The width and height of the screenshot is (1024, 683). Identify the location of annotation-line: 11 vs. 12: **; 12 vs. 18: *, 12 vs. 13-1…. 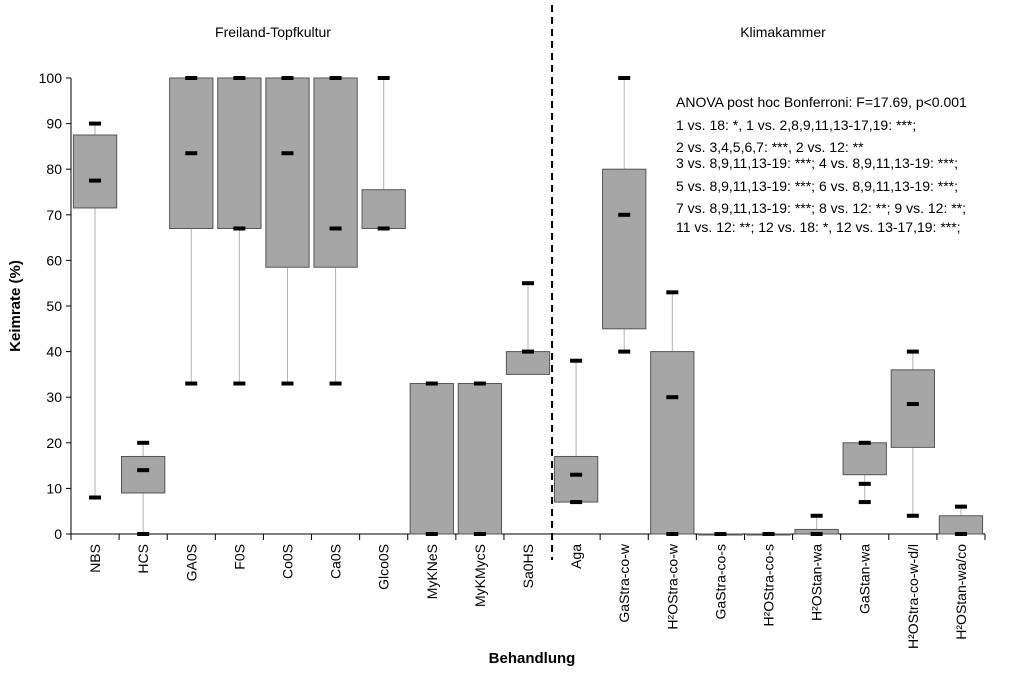
(818, 227).